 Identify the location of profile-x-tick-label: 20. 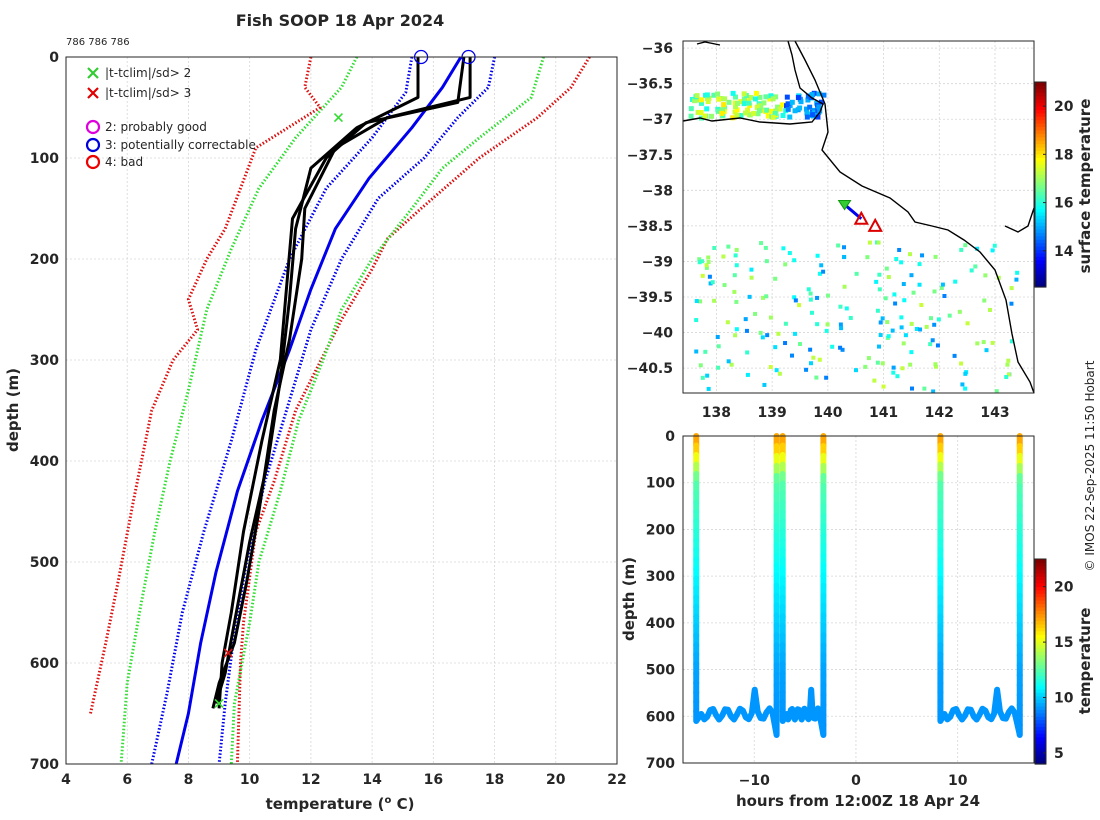
(556, 780).